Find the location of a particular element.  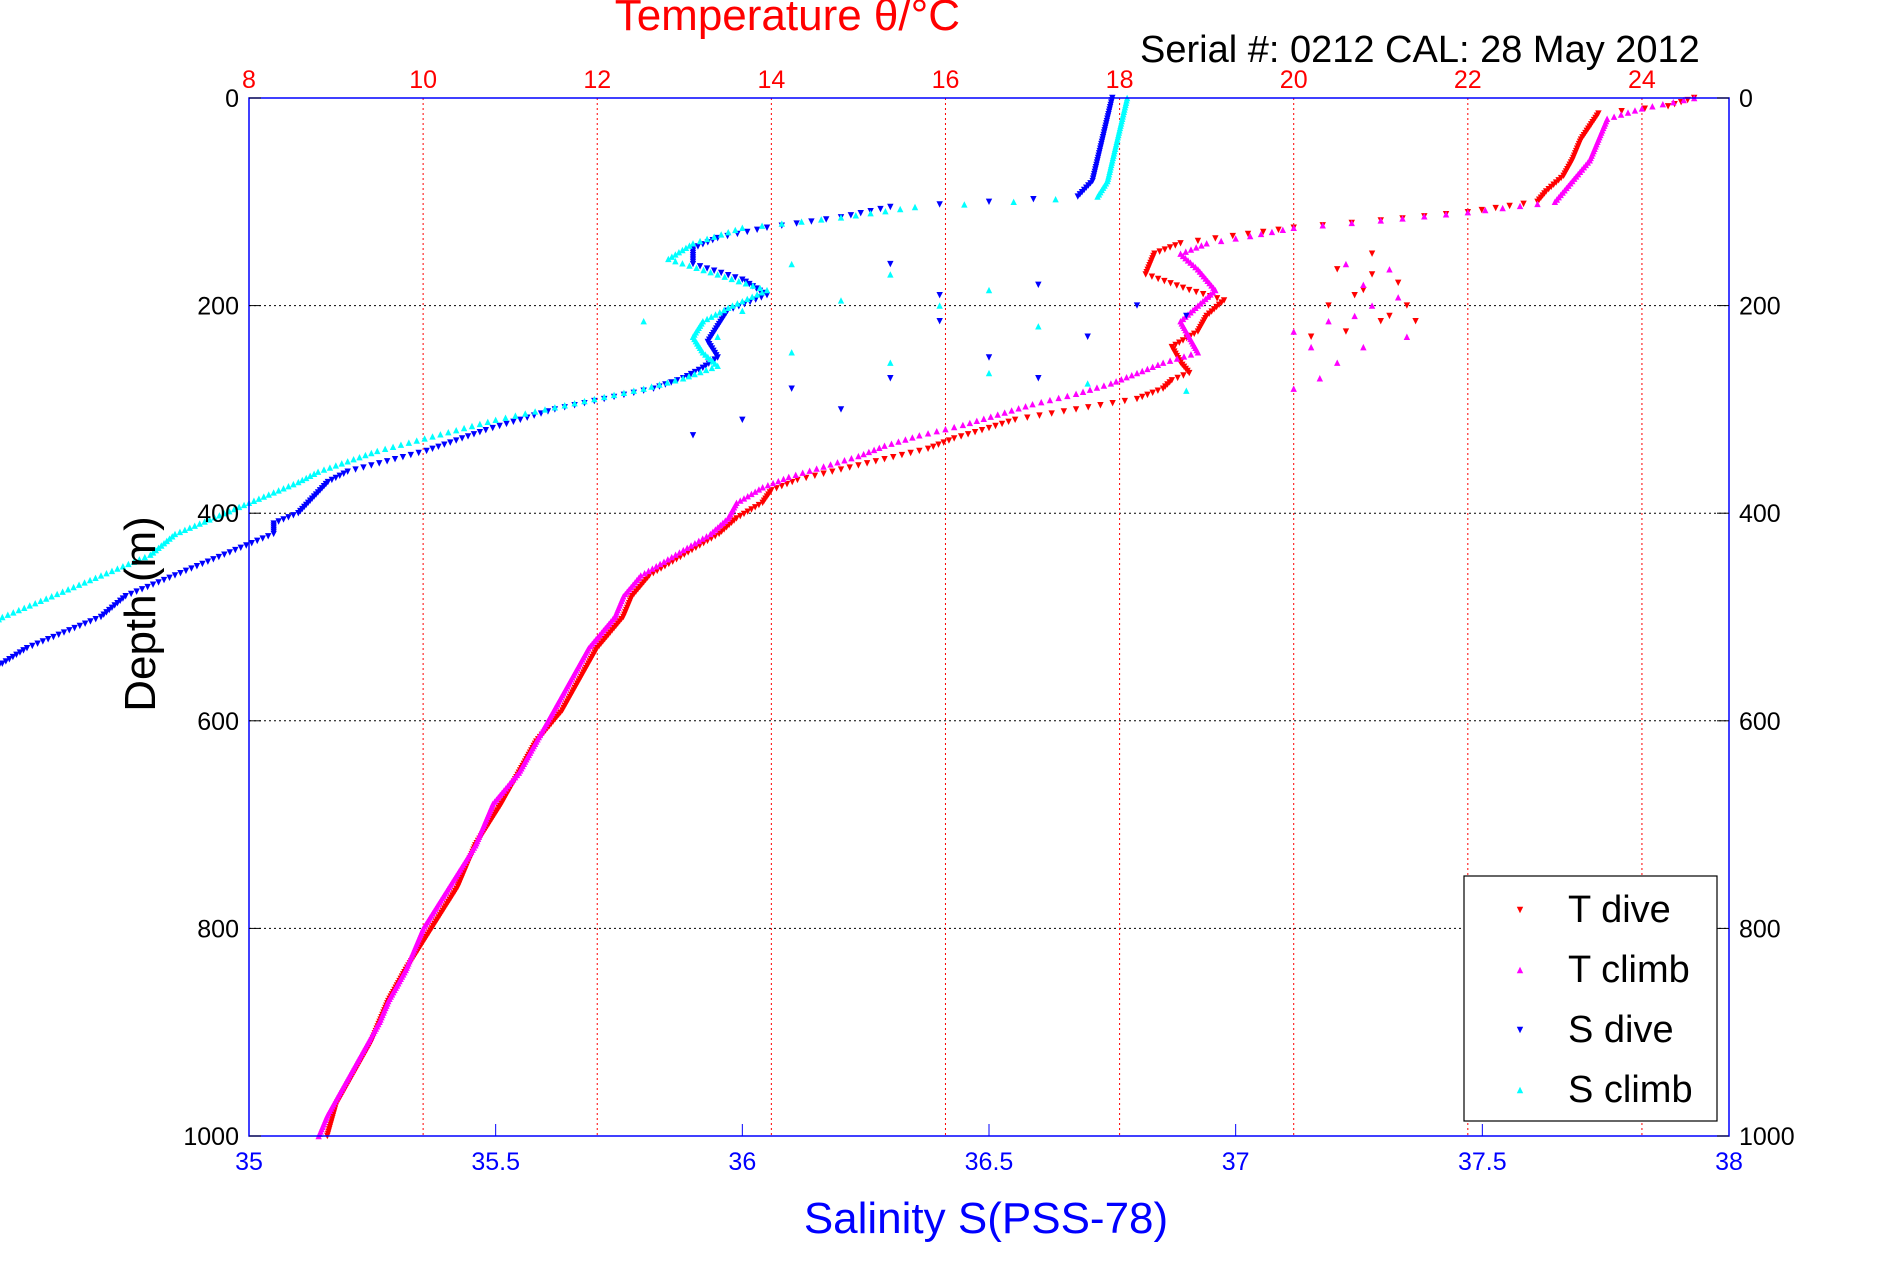

legend: T dive T climb S dive S climb is located at coordinates (1590, 998).